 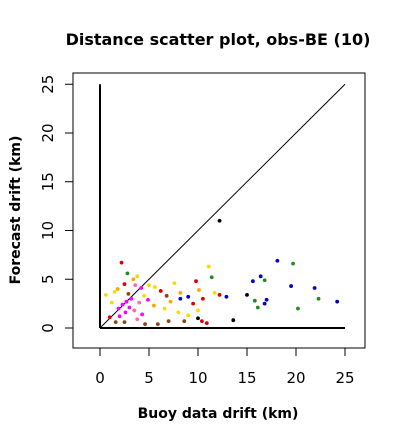 What do you see at coordinates (48, 84) in the screenshot?
I see `y-tick-label: 25` at bounding box center [48, 84].